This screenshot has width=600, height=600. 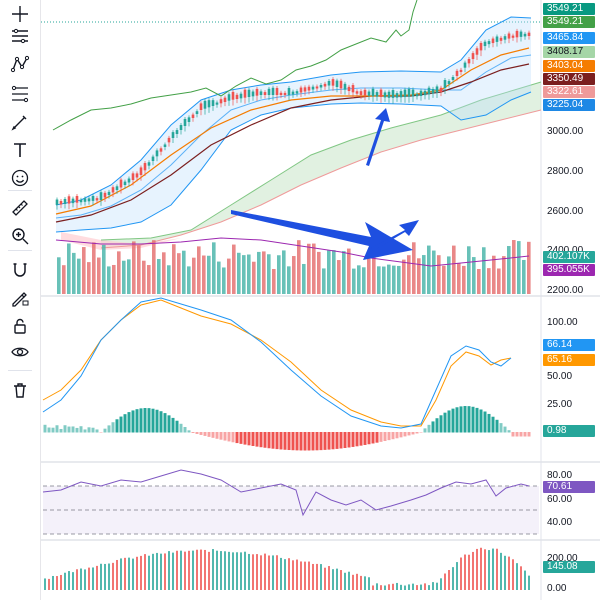 I want to click on ruler-icon, so click(x=20, y=208).